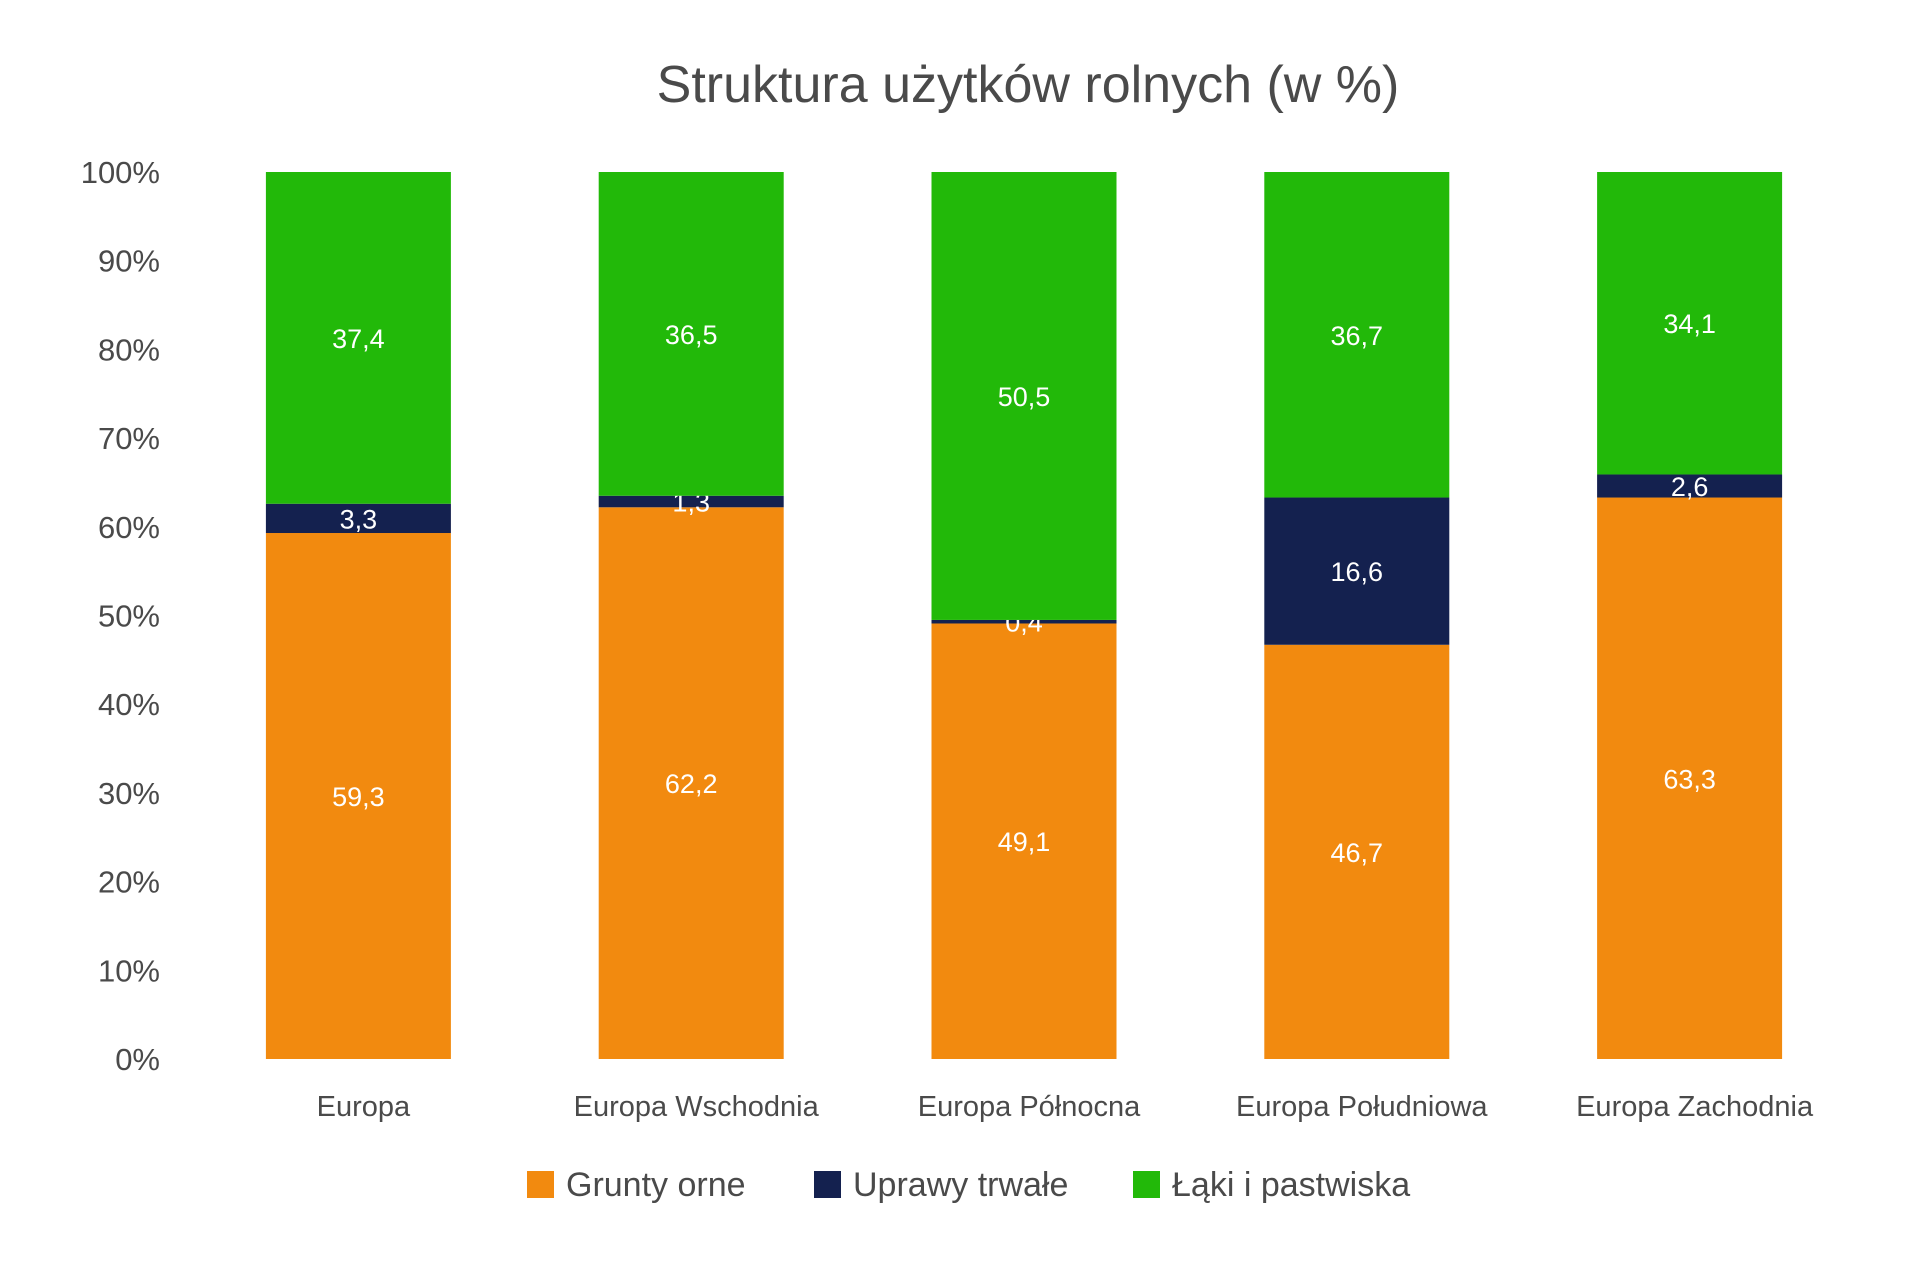 Image resolution: width=1920 pixels, height=1271 pixels. What do you see at coordinates (120, 172) in the screenshot?
I see `y-tick-label: 100%` at bounding box center [120, 172].